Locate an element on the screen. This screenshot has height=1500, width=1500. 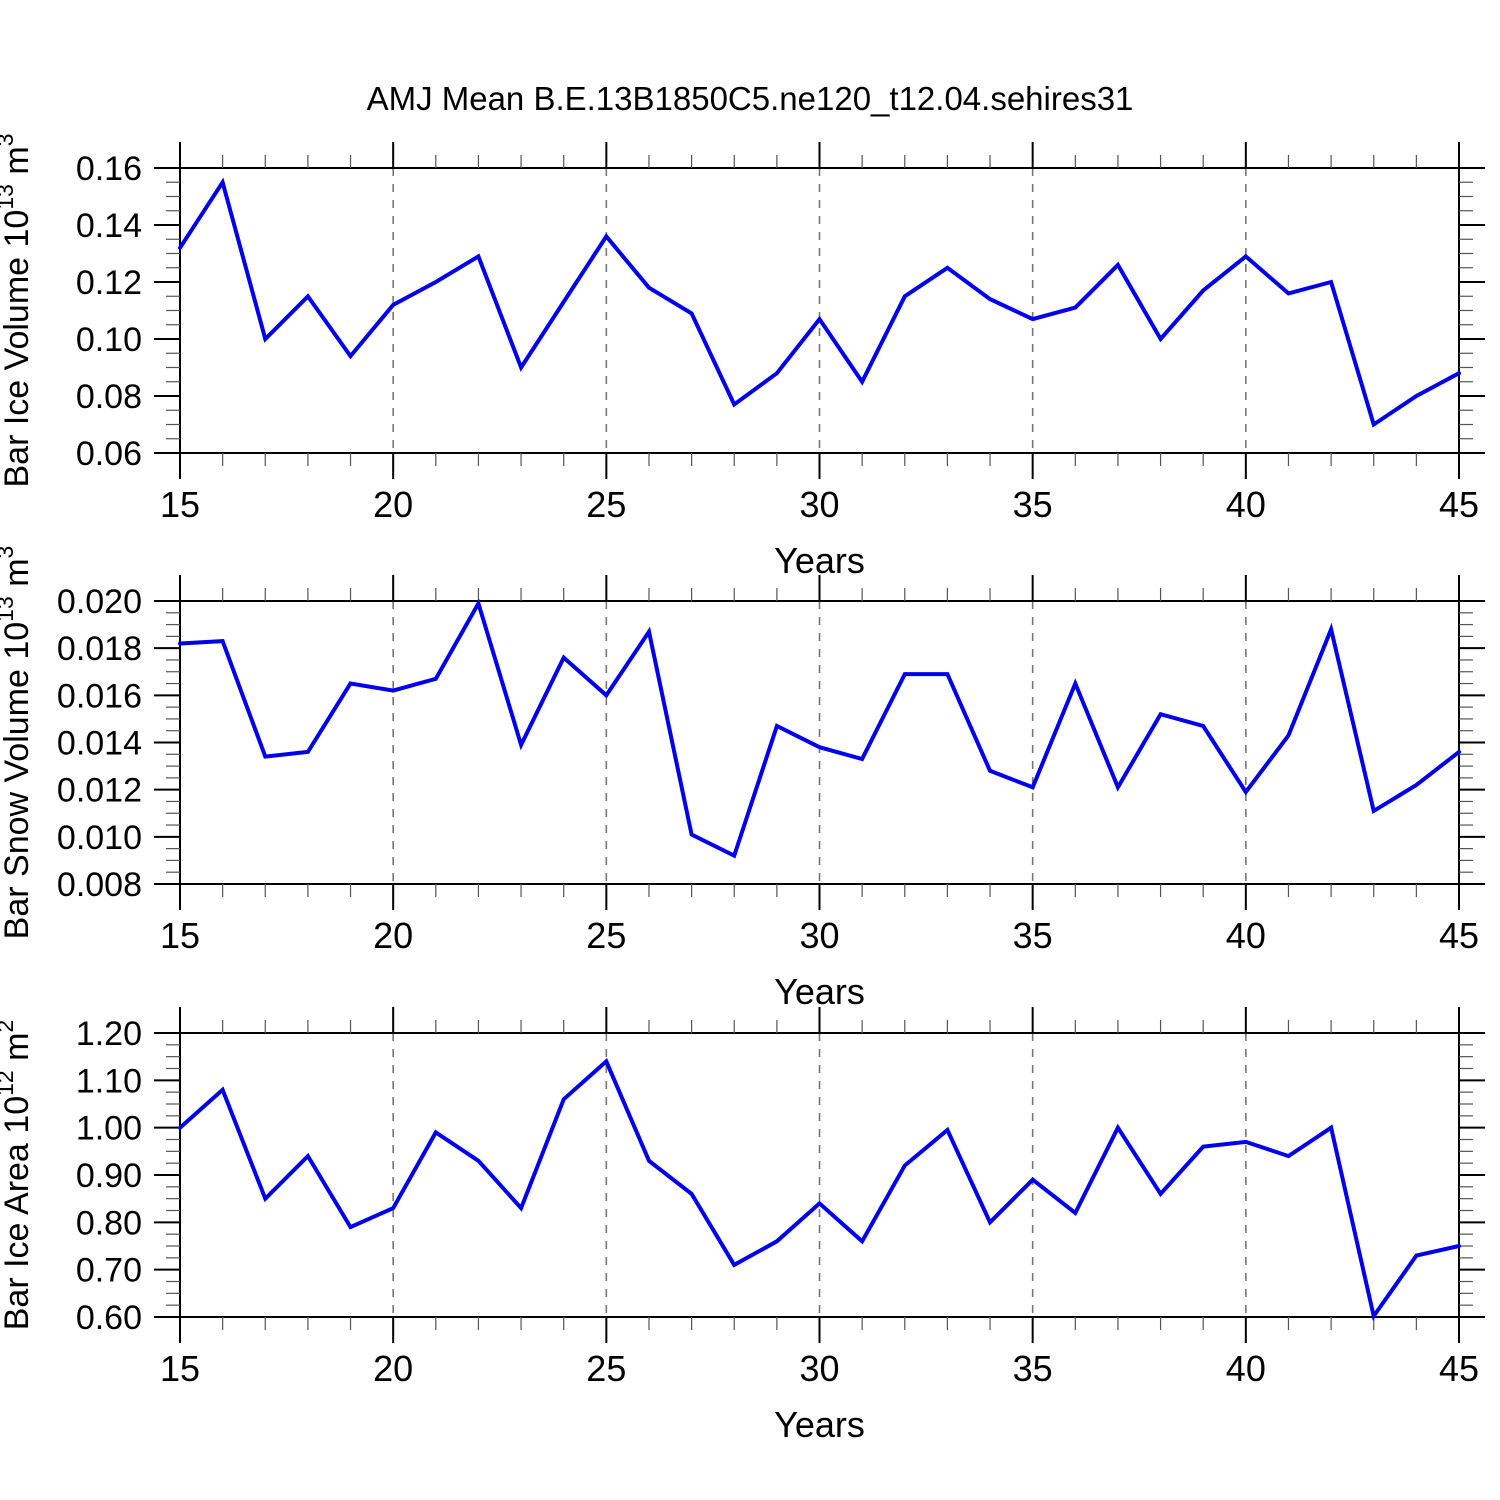
y-tick-label: 0.012 is located at coordinates (99, 791).